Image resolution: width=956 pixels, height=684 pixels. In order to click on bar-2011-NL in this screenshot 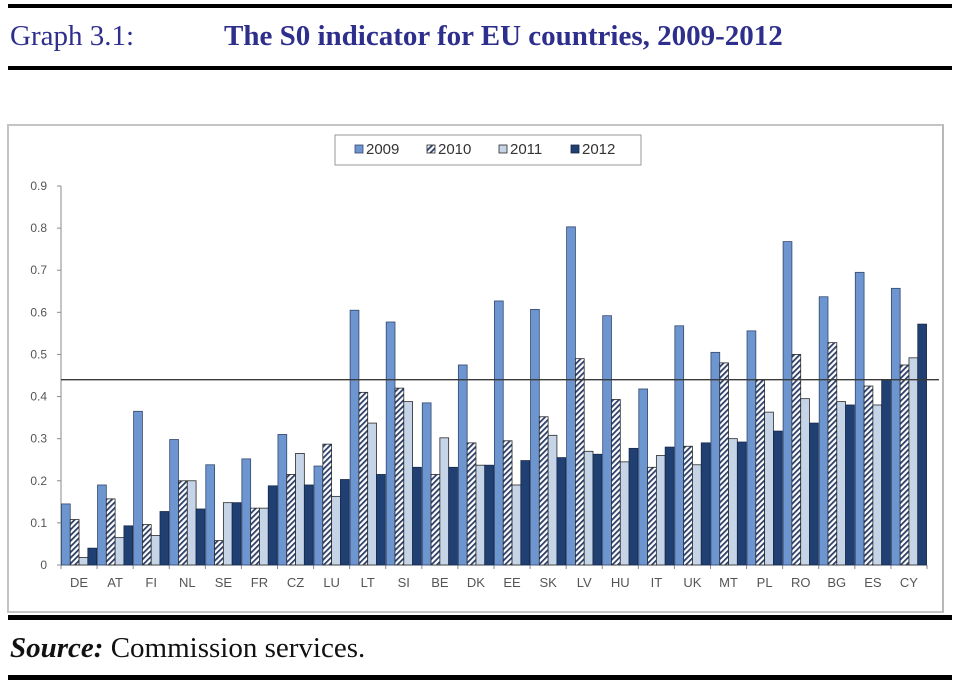, I will do `click(191, 523)`.